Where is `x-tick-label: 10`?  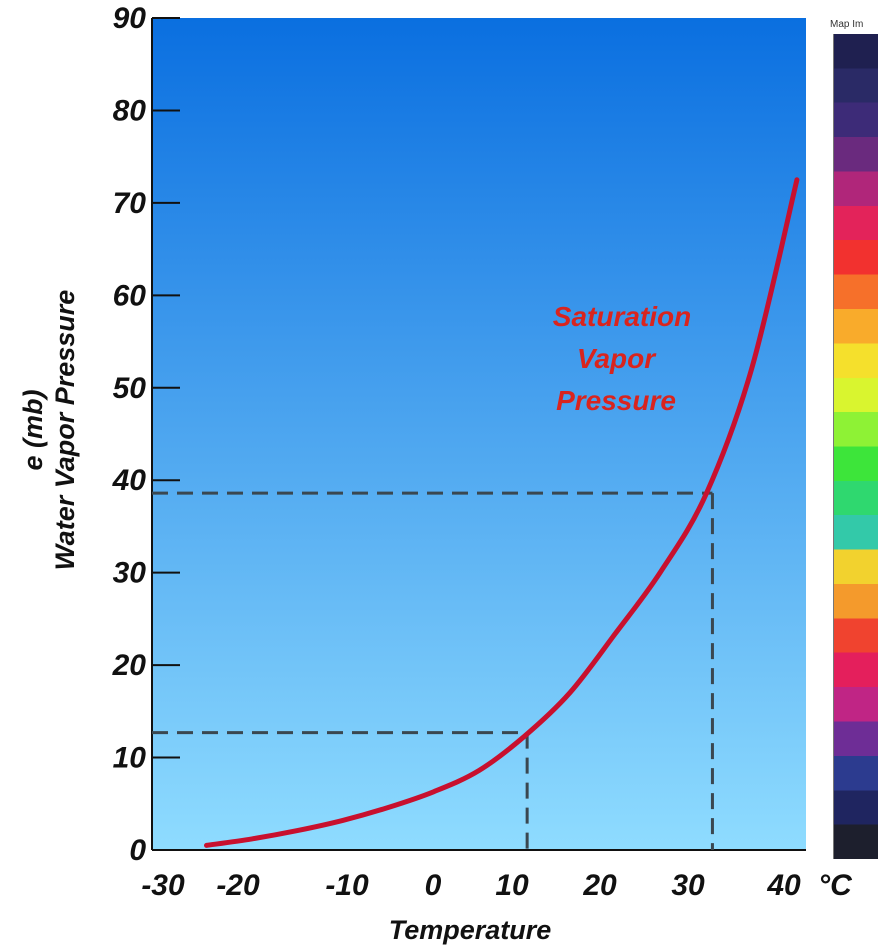 x-tick-label: 10 is located at coordinates (512, 885).